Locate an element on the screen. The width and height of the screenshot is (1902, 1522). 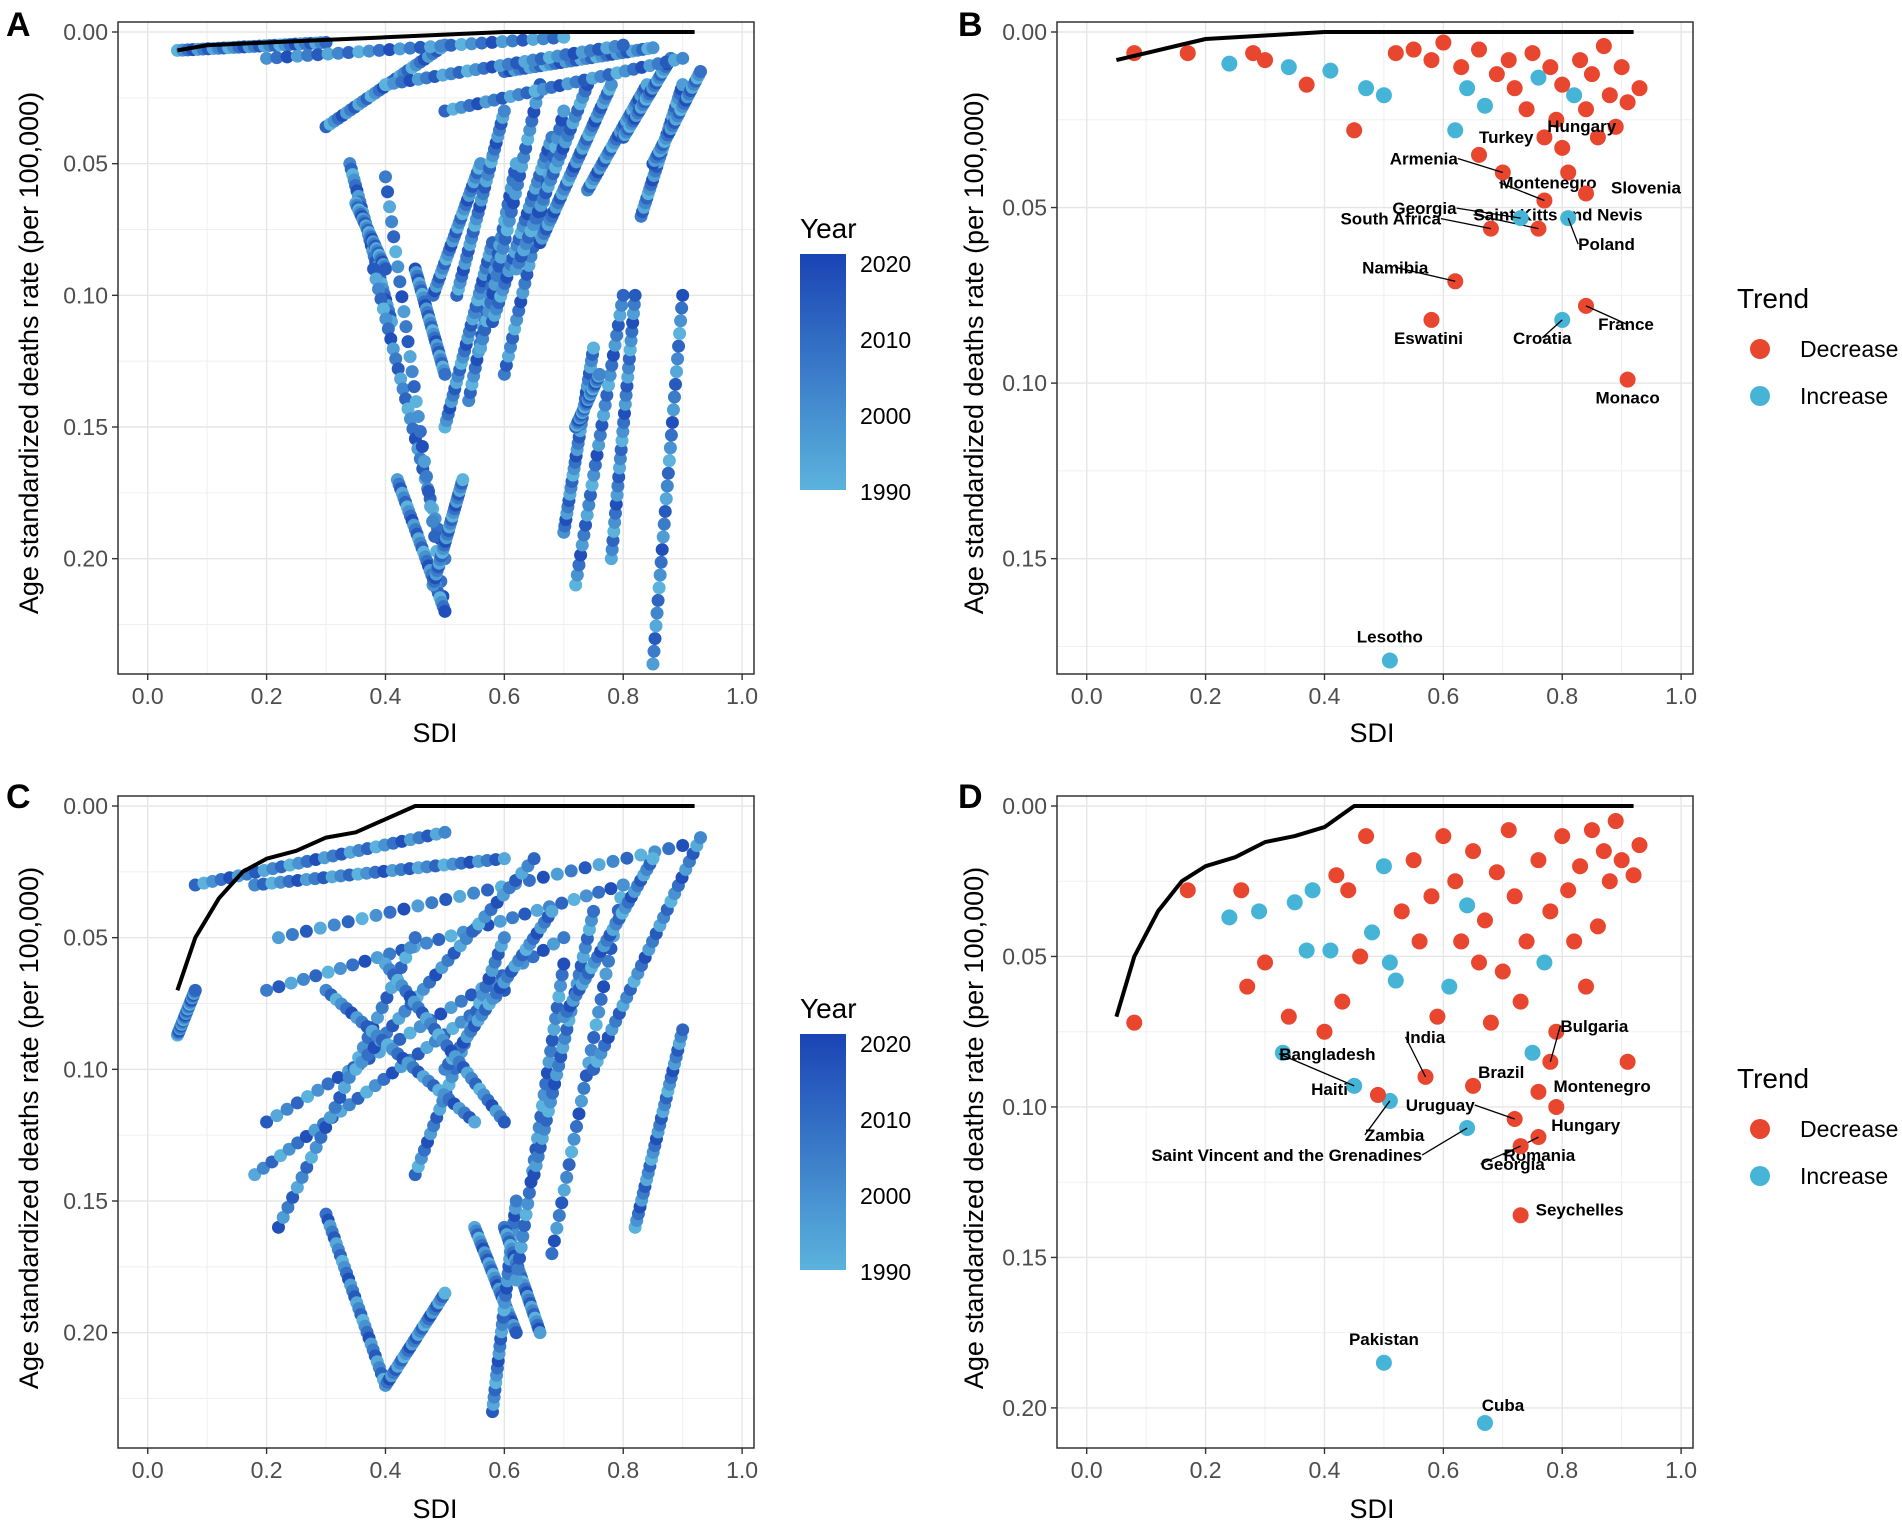
panel-letter-D: D is located at coordinates (970, 797).